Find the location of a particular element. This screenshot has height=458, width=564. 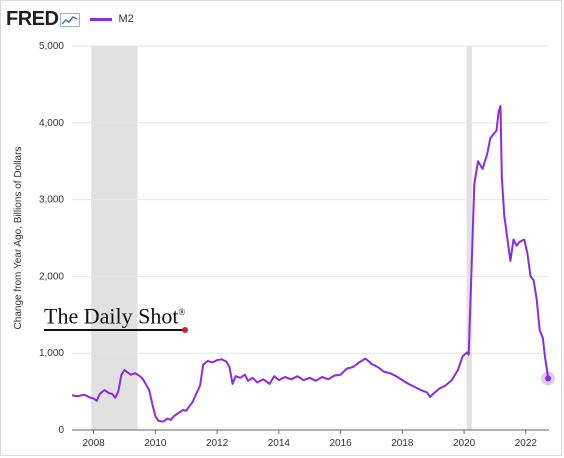

x-tick-label-2012: 2012 is located at coordinates (217, 443).